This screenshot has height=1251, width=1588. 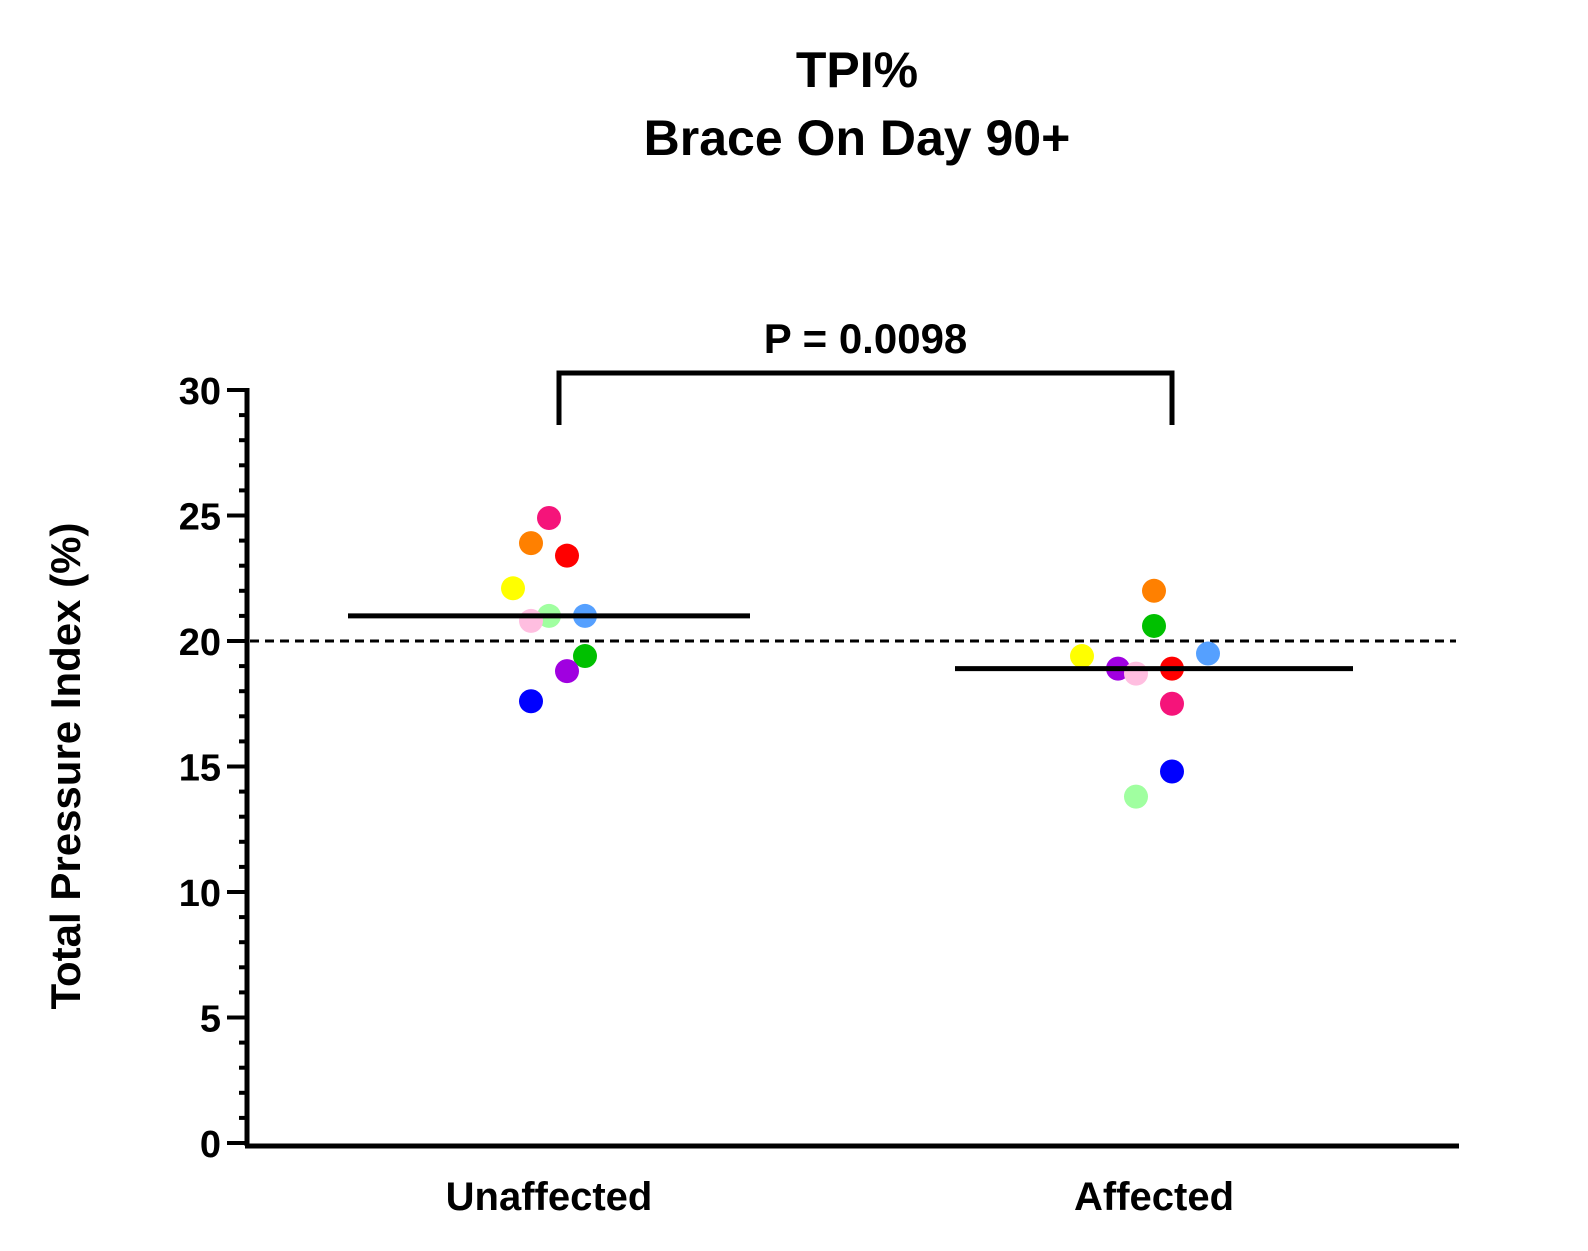 I want to click on significance-bracket, so click(x=865, y=397).